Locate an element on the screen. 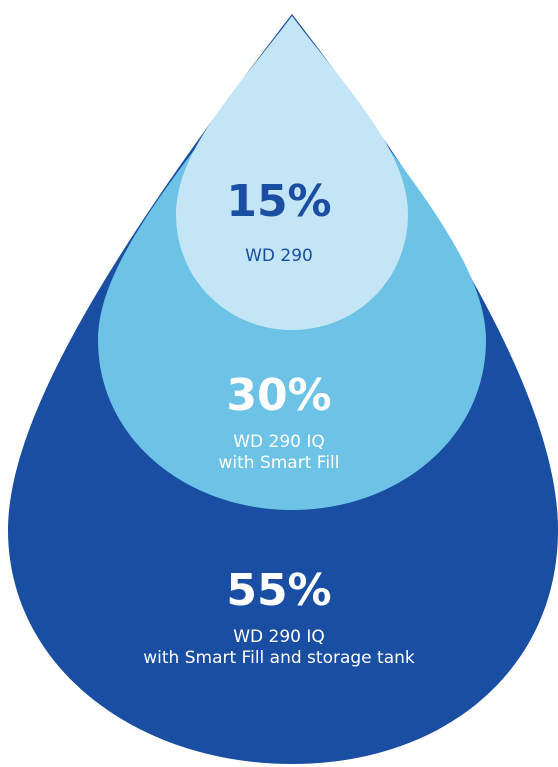 The image size is (558, 767). percent-label-55: 55% is located at coordinates (279, 590).